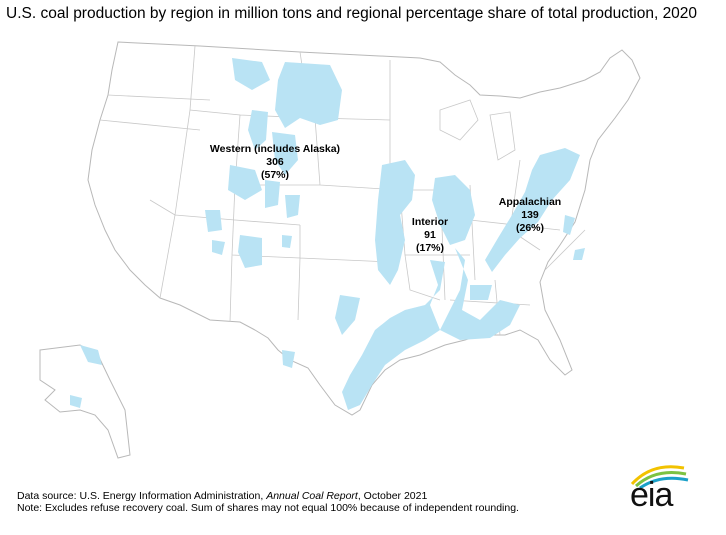 Image resolution: width=726 pixels, height=535 pixels. I want to click on source-title: Annual Coal Report, so click(312, 496).